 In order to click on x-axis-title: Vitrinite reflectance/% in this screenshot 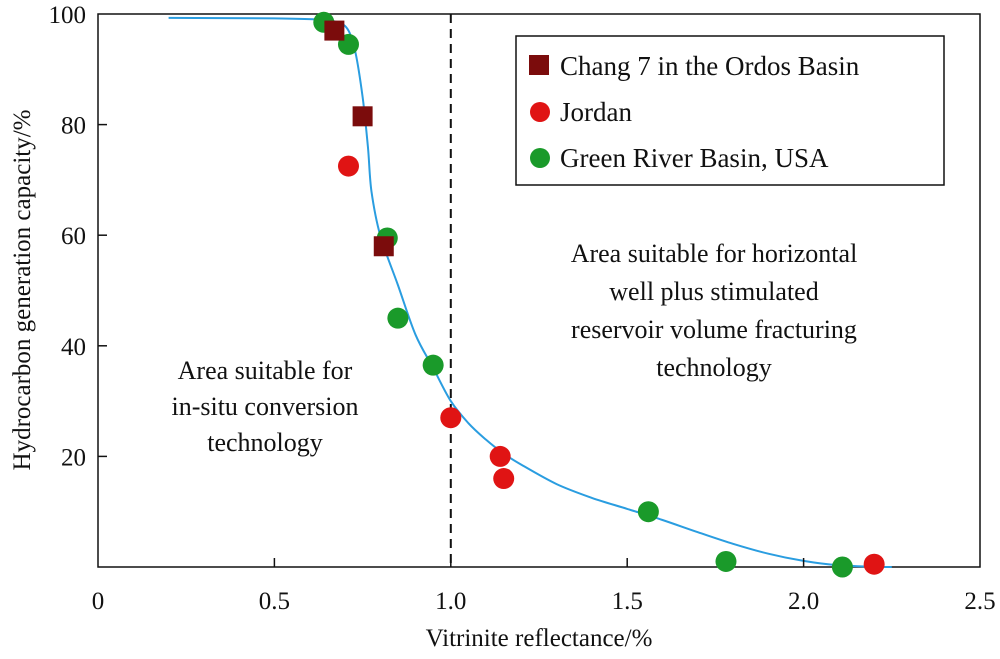, I will do `click(539, 638)`.